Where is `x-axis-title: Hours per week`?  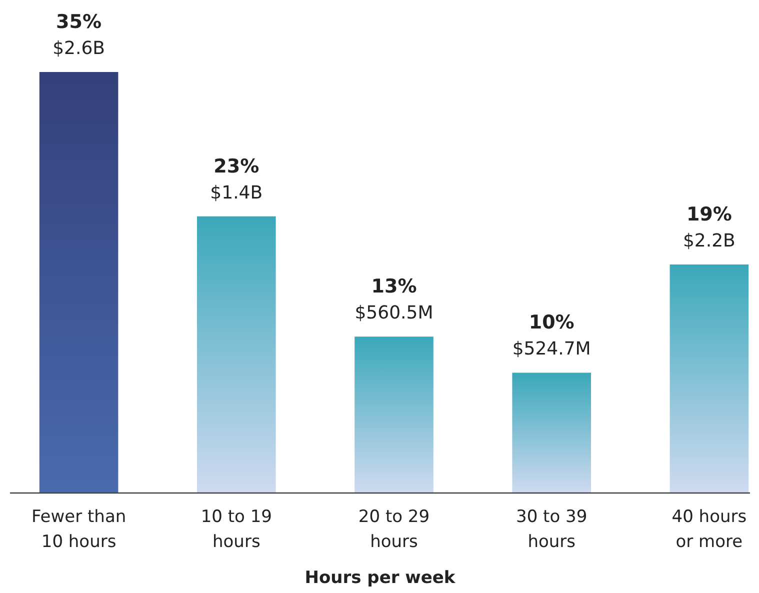 x-axis-title: Hours per week is located at coordinates (380, 578).